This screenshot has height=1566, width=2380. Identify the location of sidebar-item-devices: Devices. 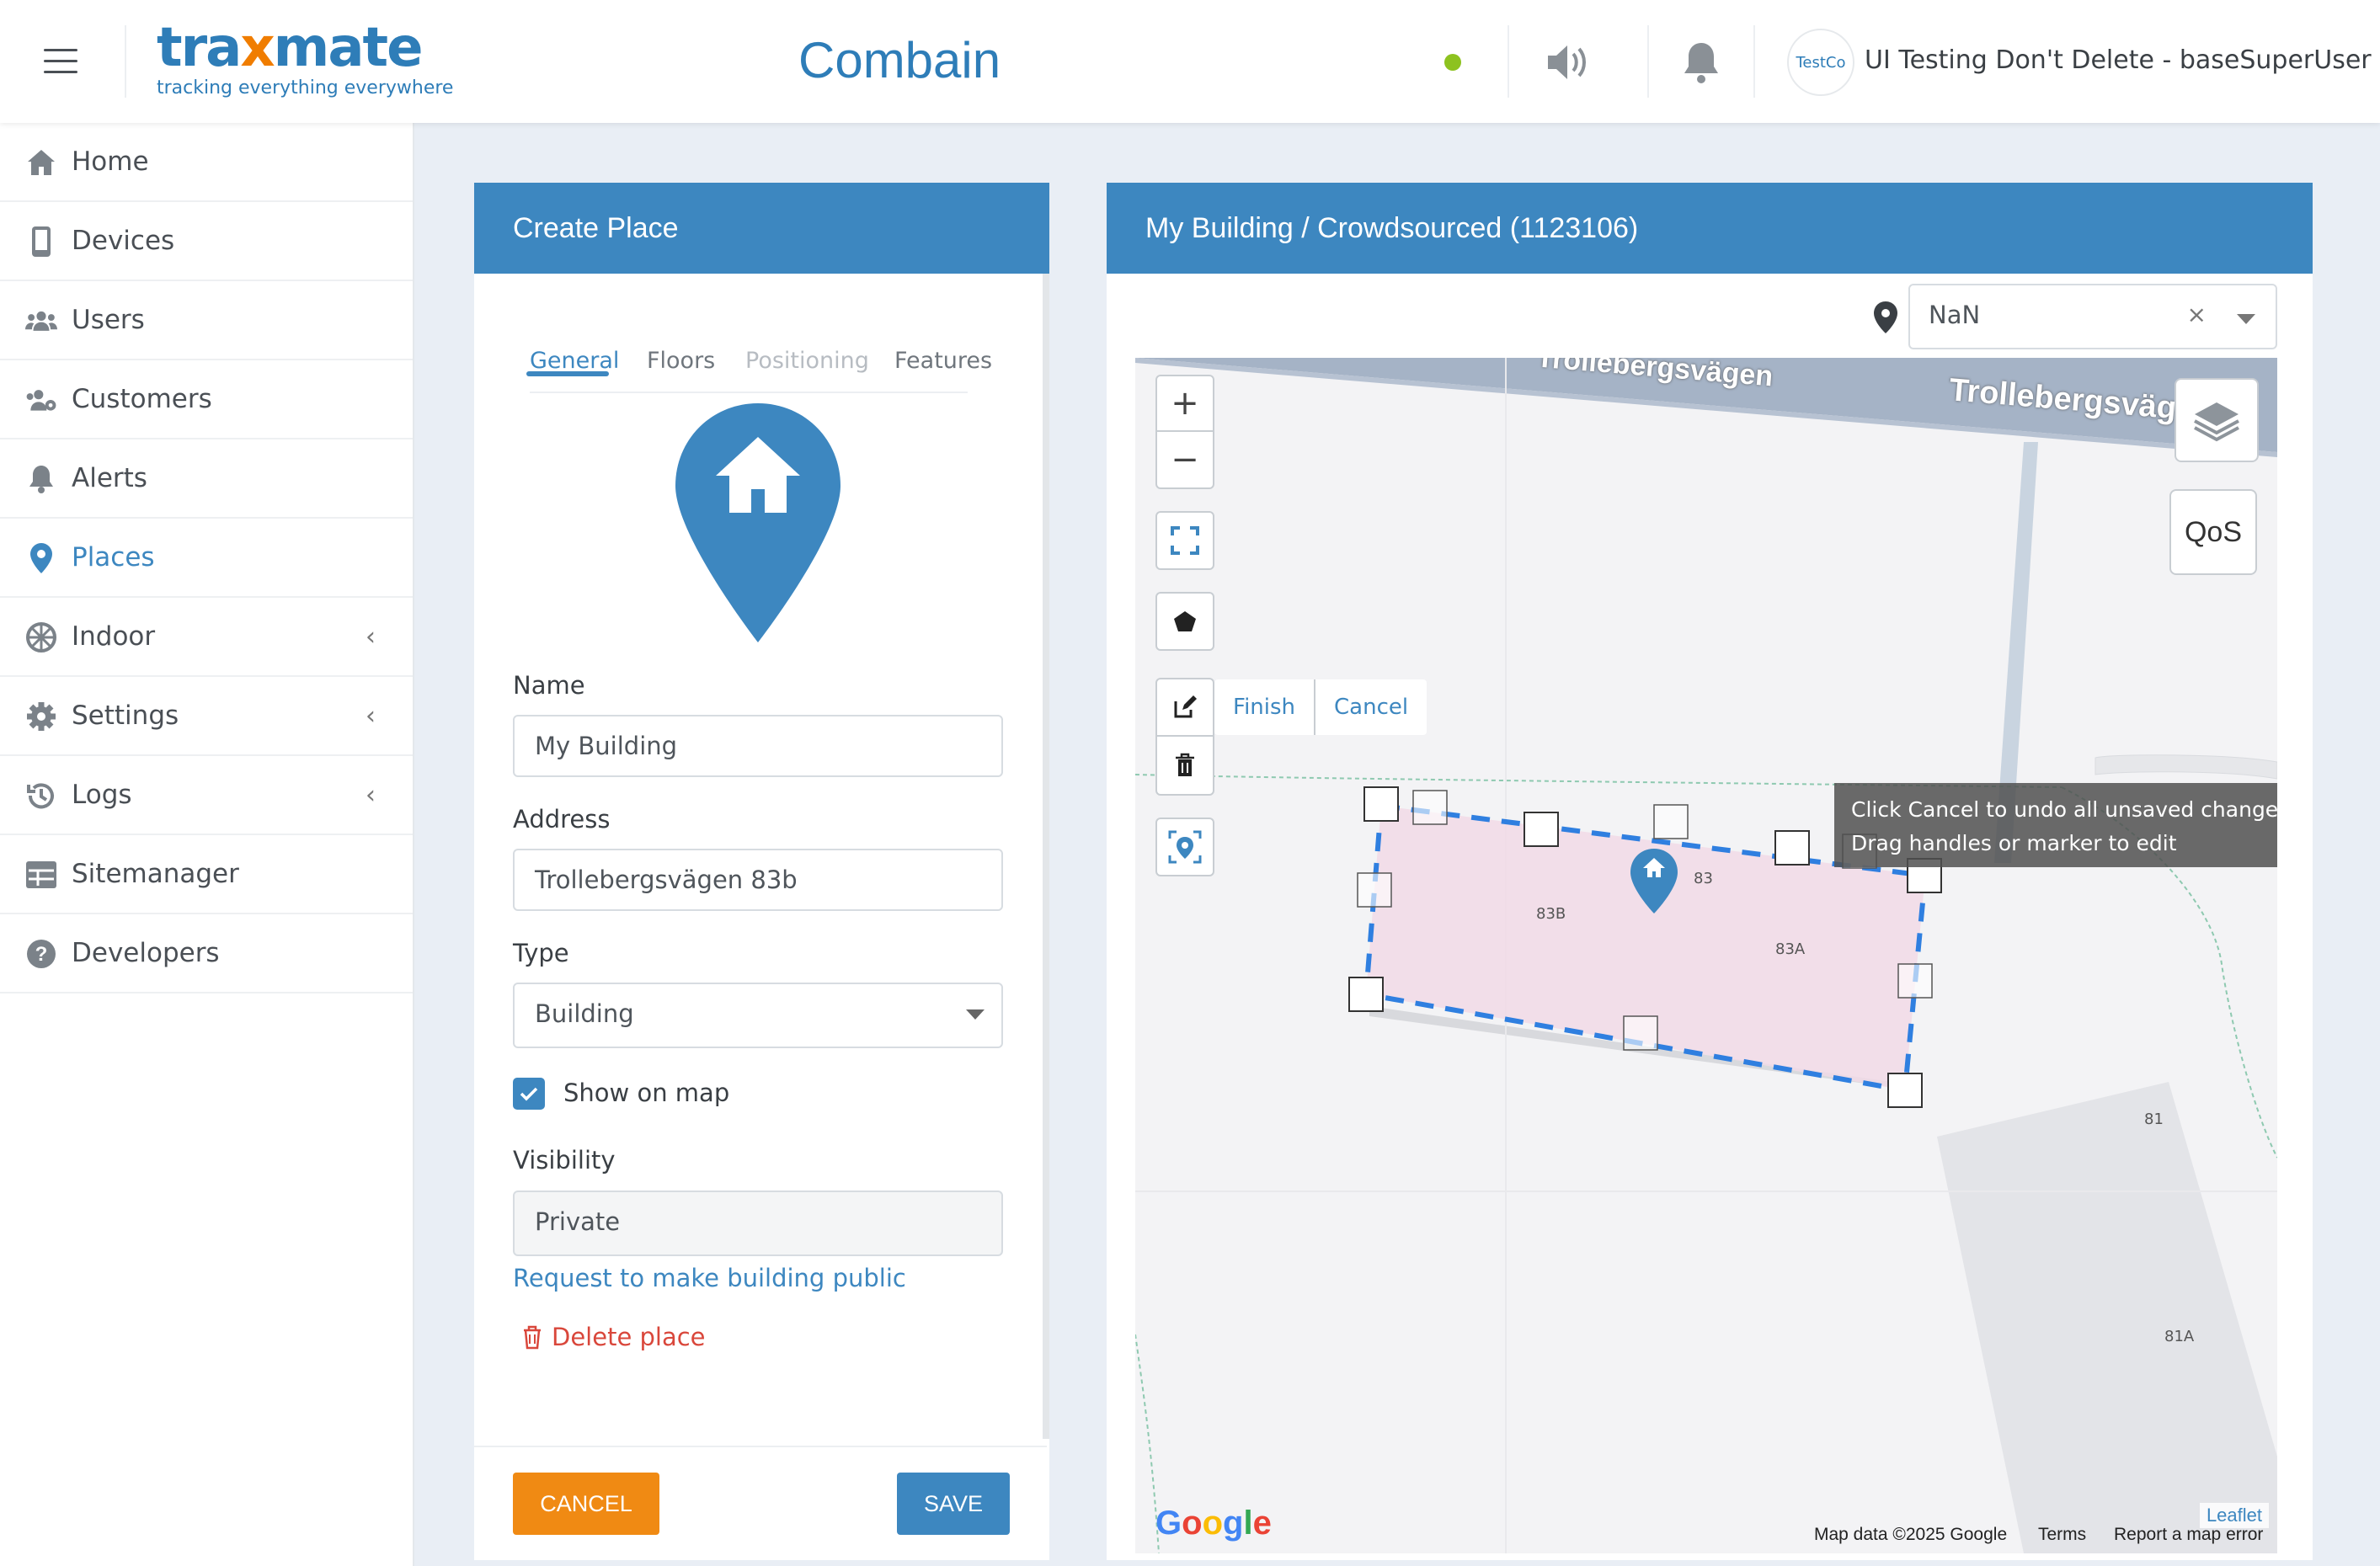
(206, 241).